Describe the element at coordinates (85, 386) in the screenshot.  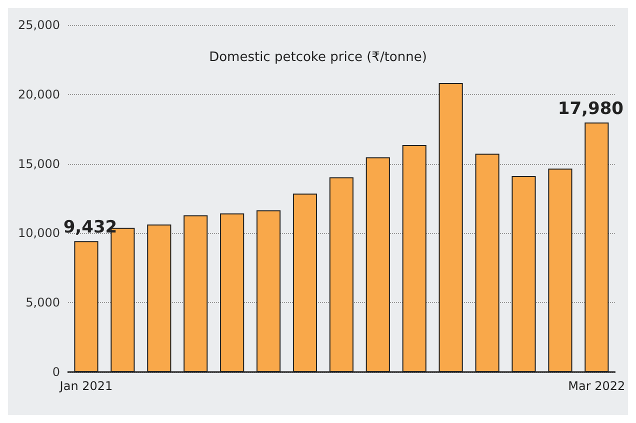
I see `x-tick-label: Jan 2021` at that location.